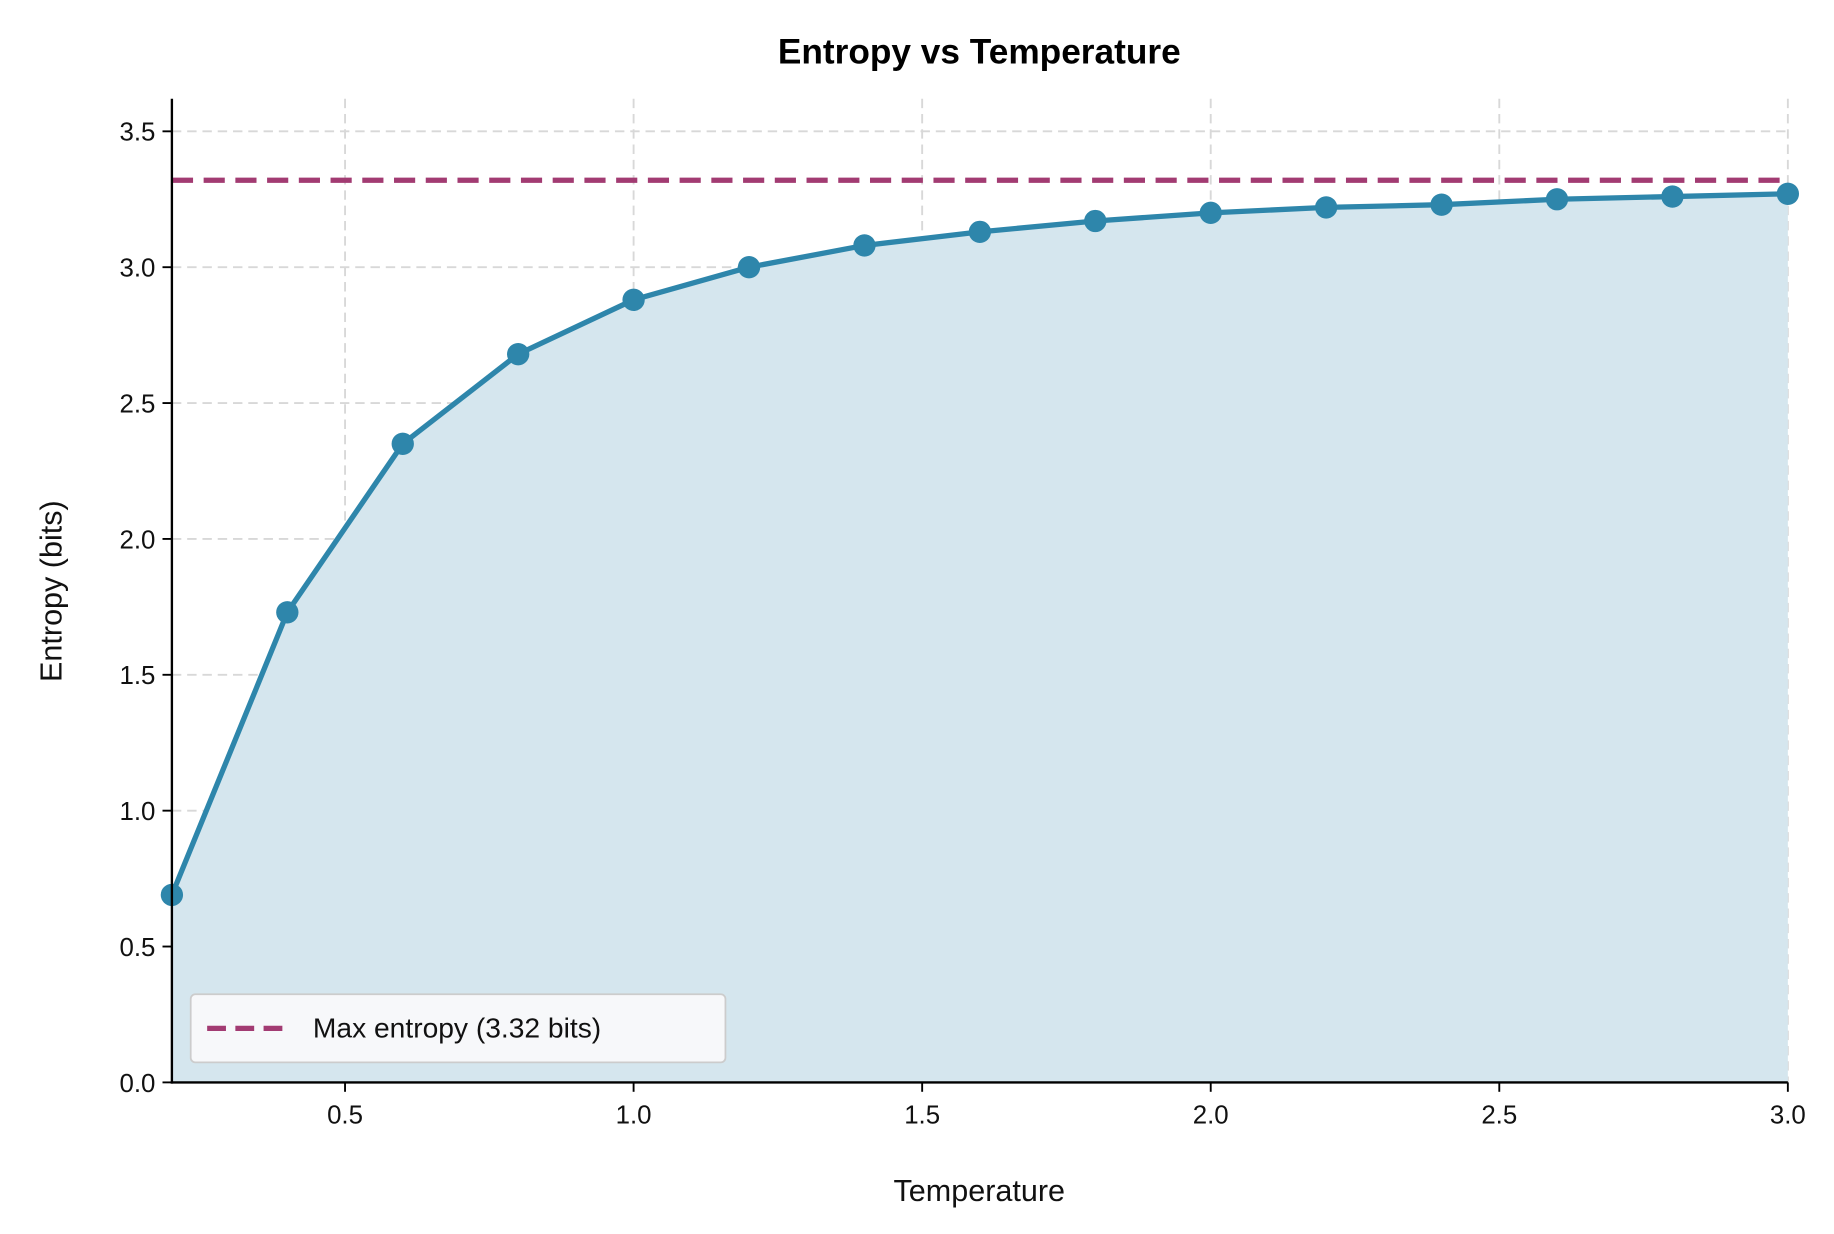 The image size is (1834, 1234). Describe the element at coordinates (138, 404) in the screenshot. I see `y-tick-label: 2.5` at that location.